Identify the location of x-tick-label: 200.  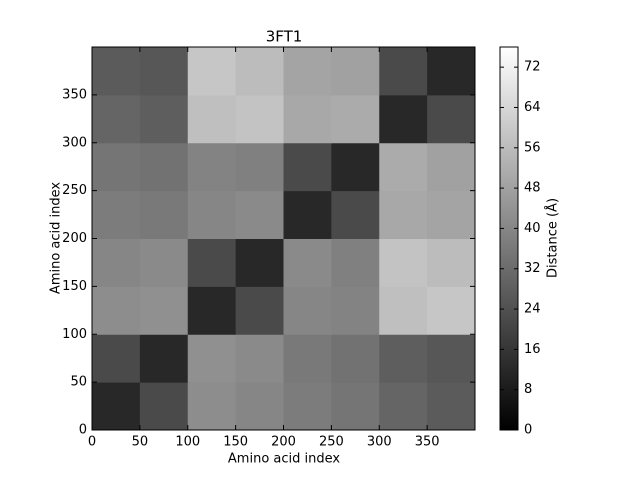
(283, 442).